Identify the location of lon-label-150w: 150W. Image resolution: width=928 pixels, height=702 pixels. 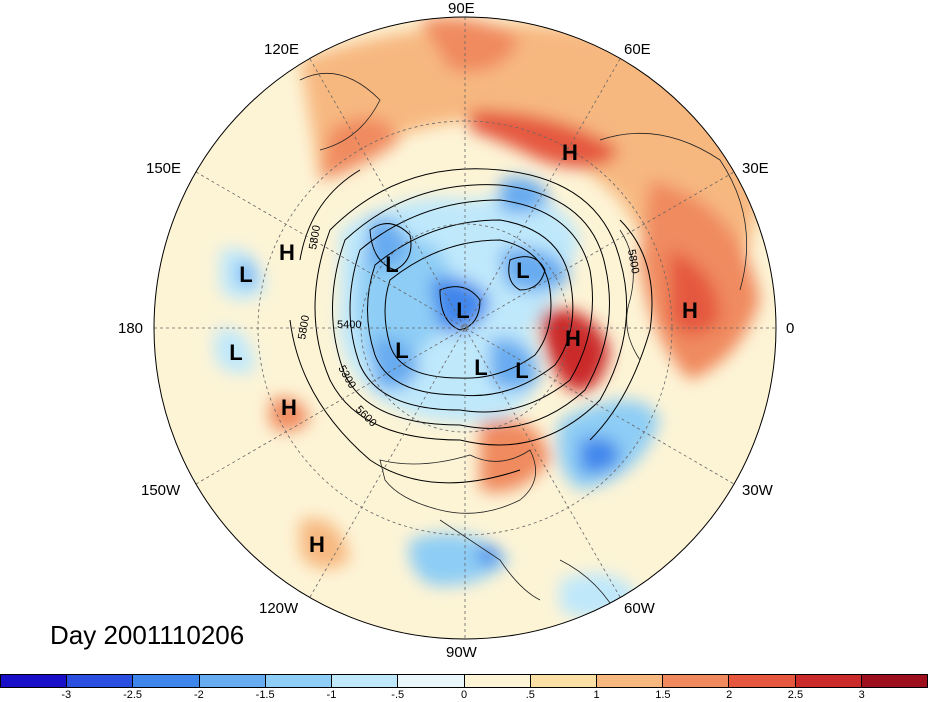
(161, 490).